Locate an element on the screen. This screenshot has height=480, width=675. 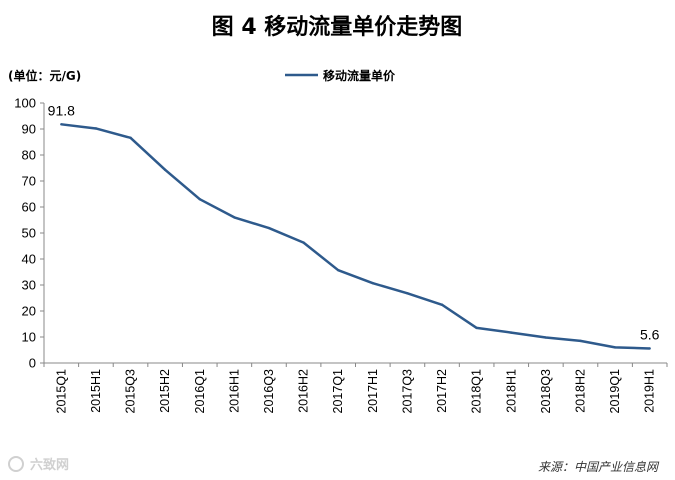
x-tick-label: 2018H1 is located at coordinates (511, 391).